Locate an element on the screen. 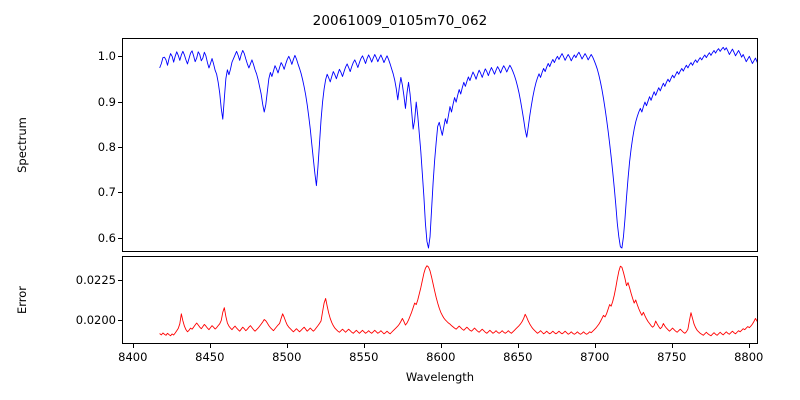 The image size is (800, 400). wavelength-xtick-label: 8450 is located at coordinates (210, 357).